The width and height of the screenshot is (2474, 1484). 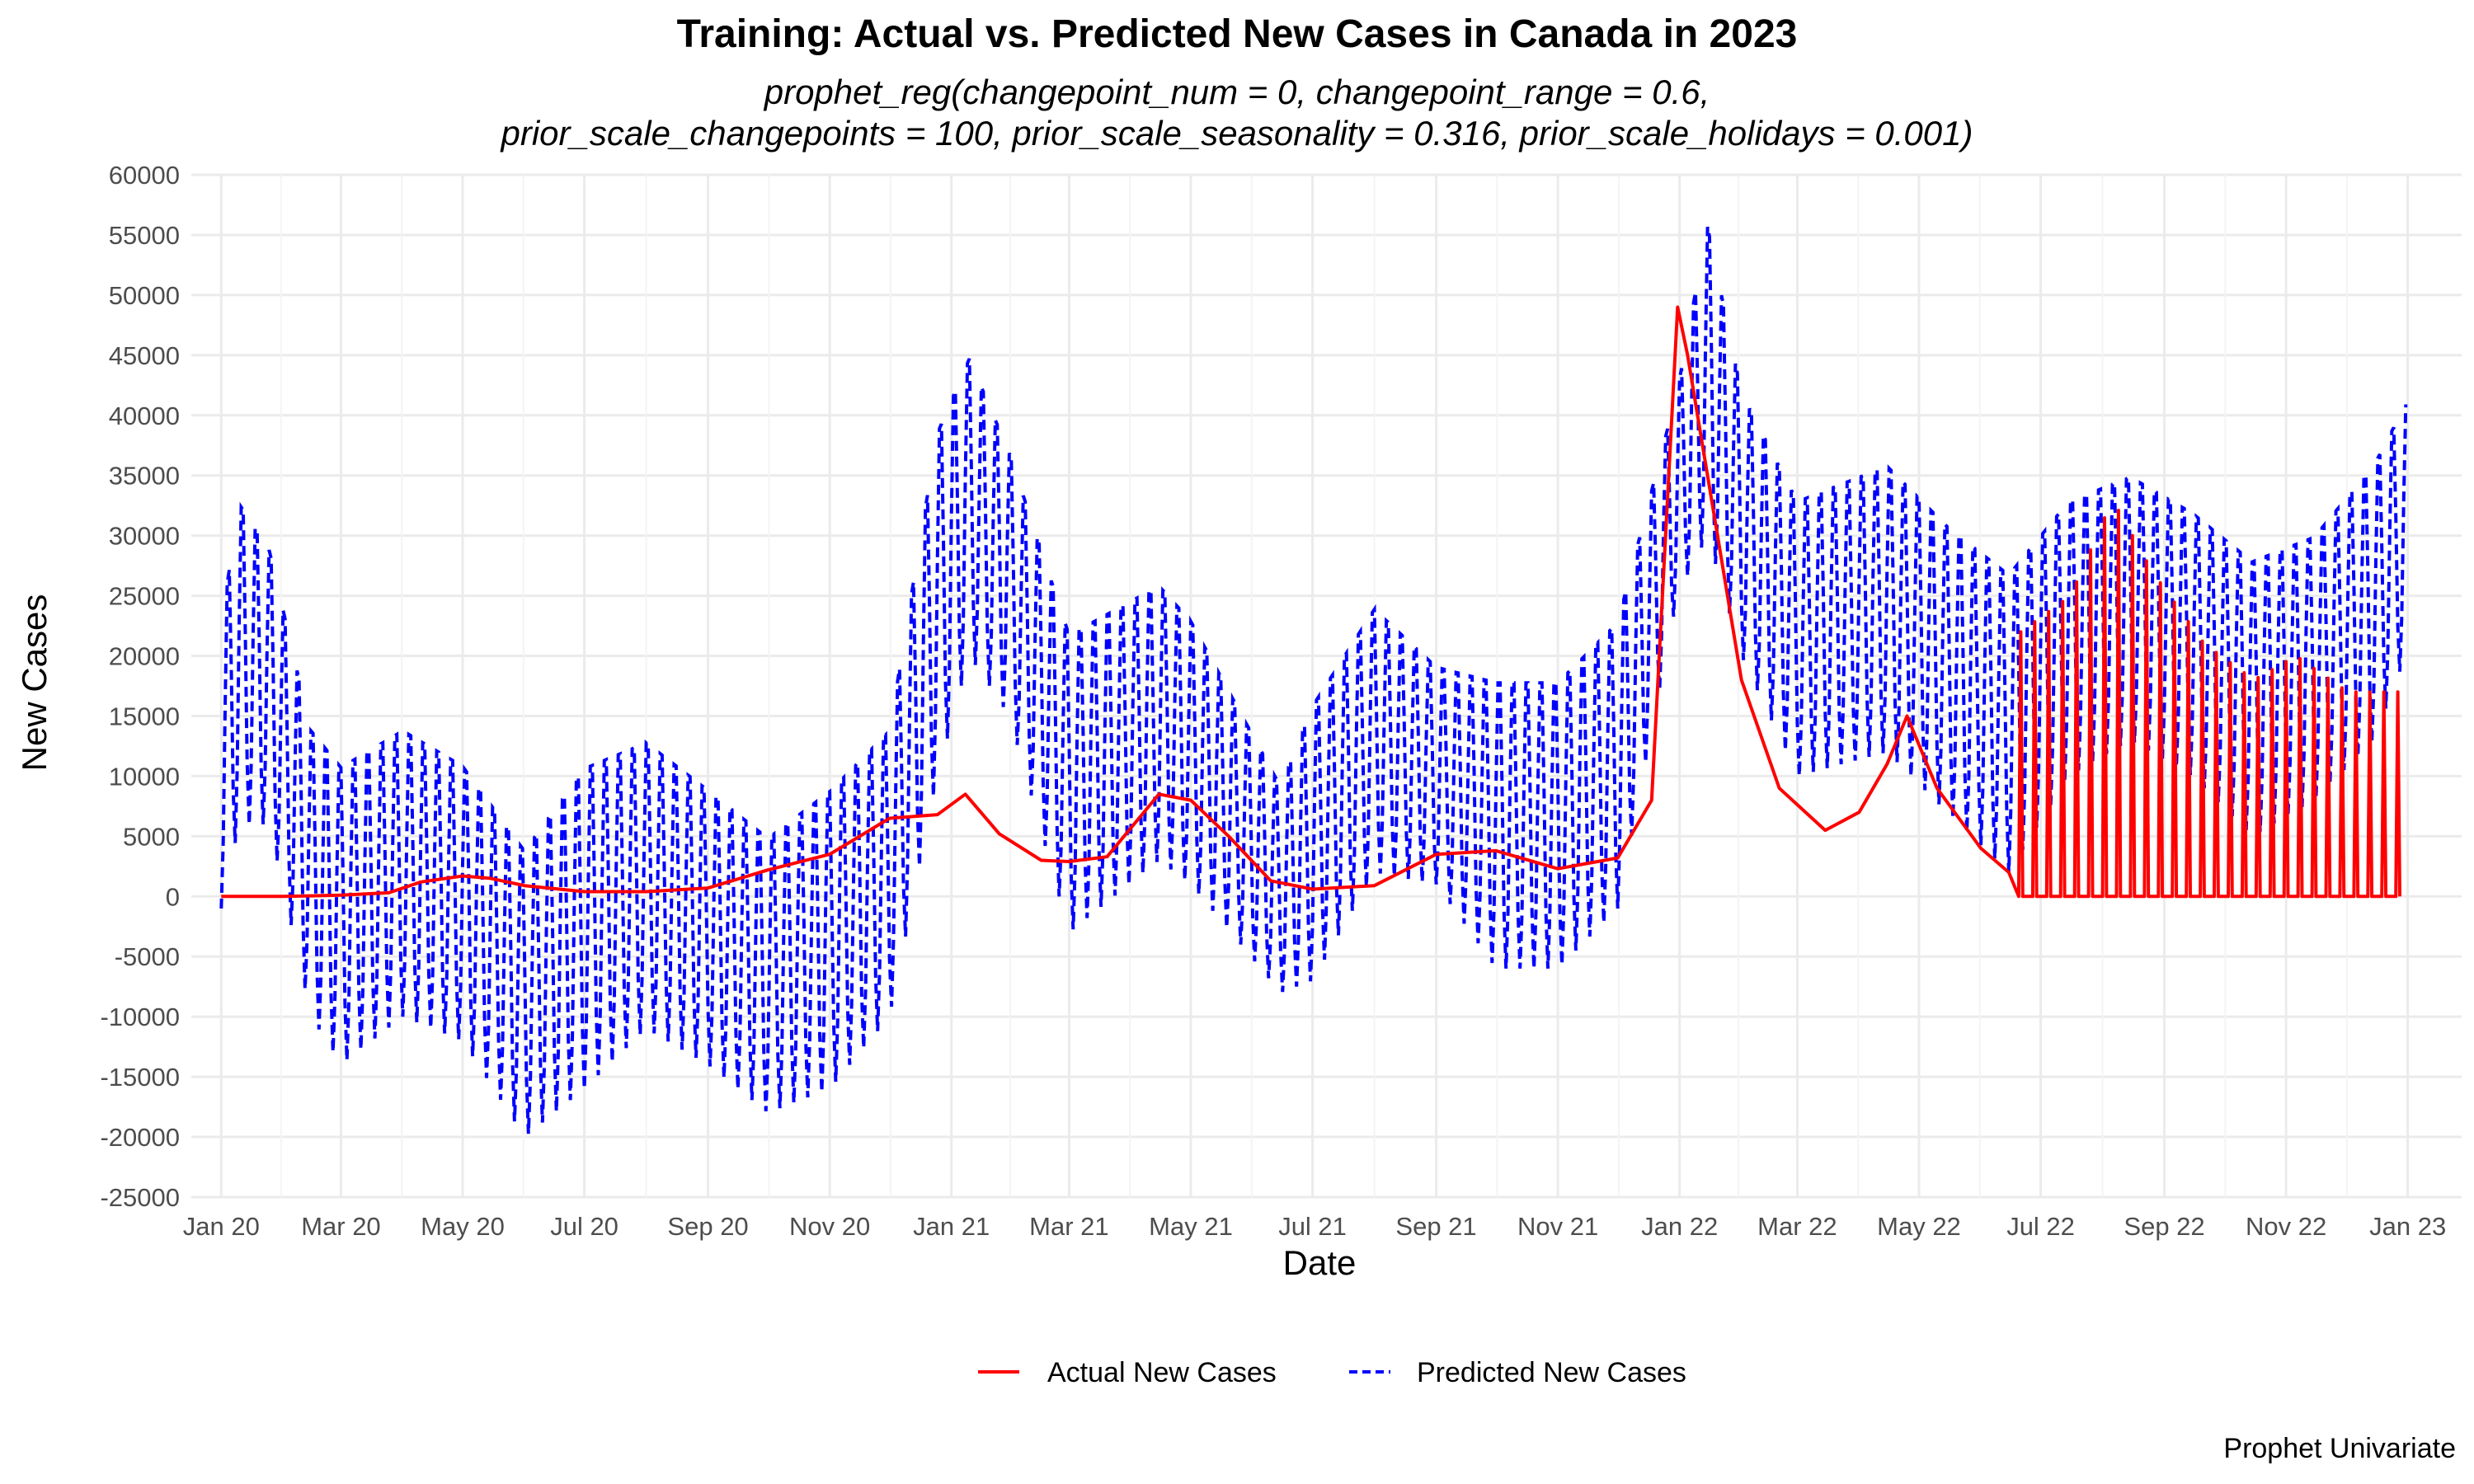 I want to click on y-tick-label: 5000, so click(x=151, y=836).